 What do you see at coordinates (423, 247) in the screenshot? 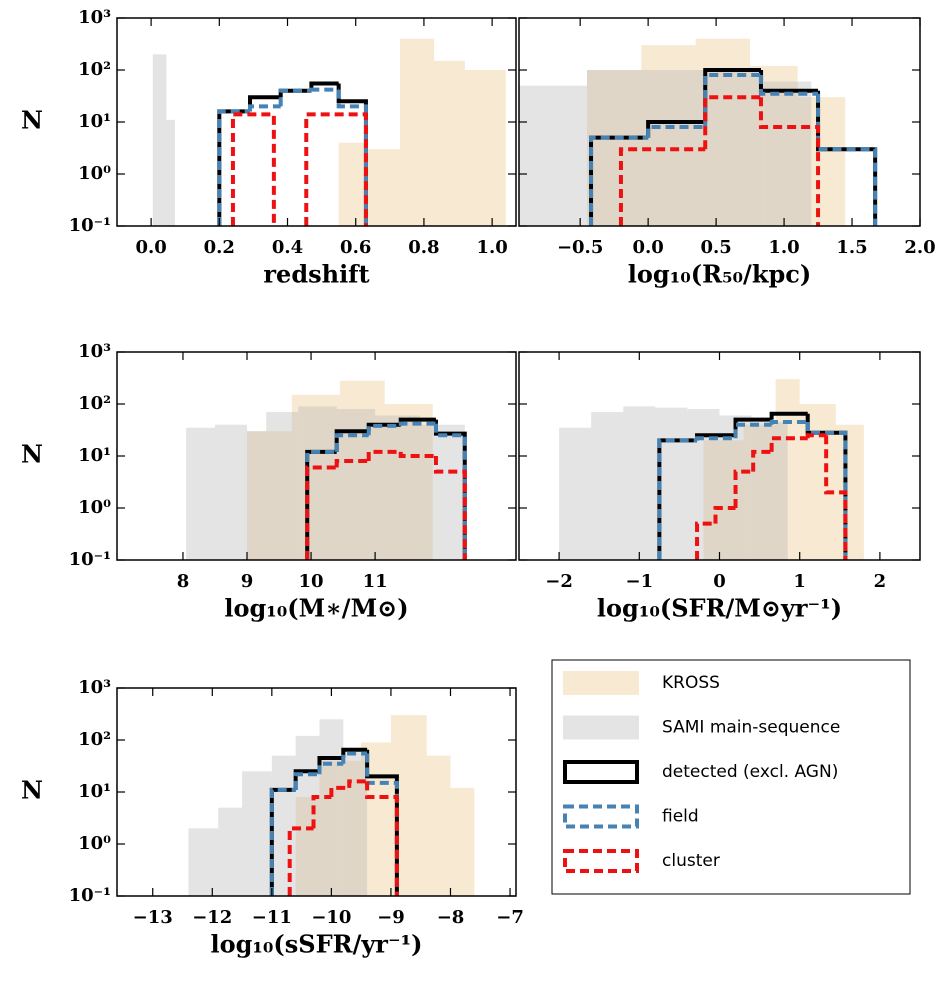
I see `x-tick-label: 0.8` at bounding box center [423, 247].